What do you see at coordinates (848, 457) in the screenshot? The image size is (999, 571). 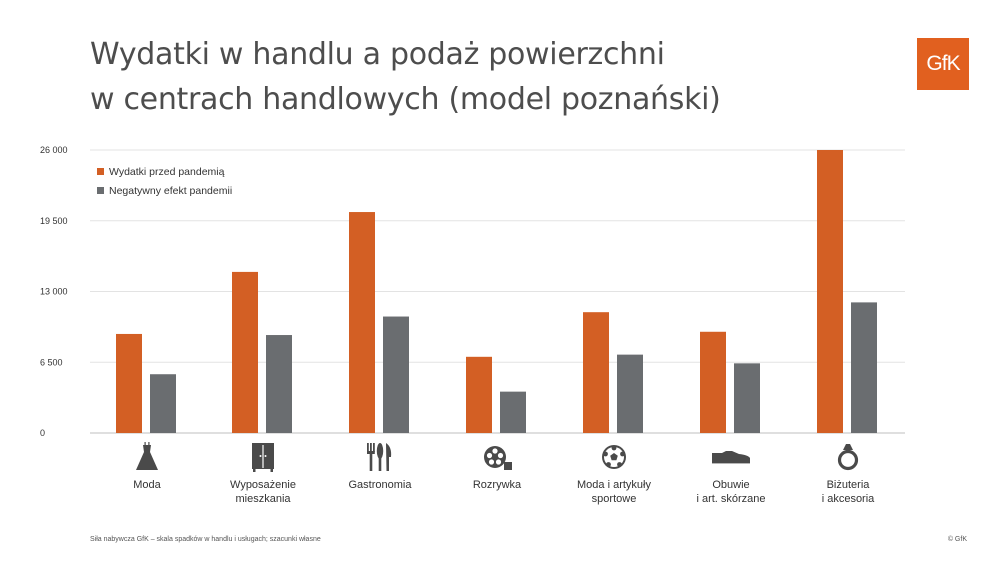 I see `ring-icon` at bounding box center [848, 457].